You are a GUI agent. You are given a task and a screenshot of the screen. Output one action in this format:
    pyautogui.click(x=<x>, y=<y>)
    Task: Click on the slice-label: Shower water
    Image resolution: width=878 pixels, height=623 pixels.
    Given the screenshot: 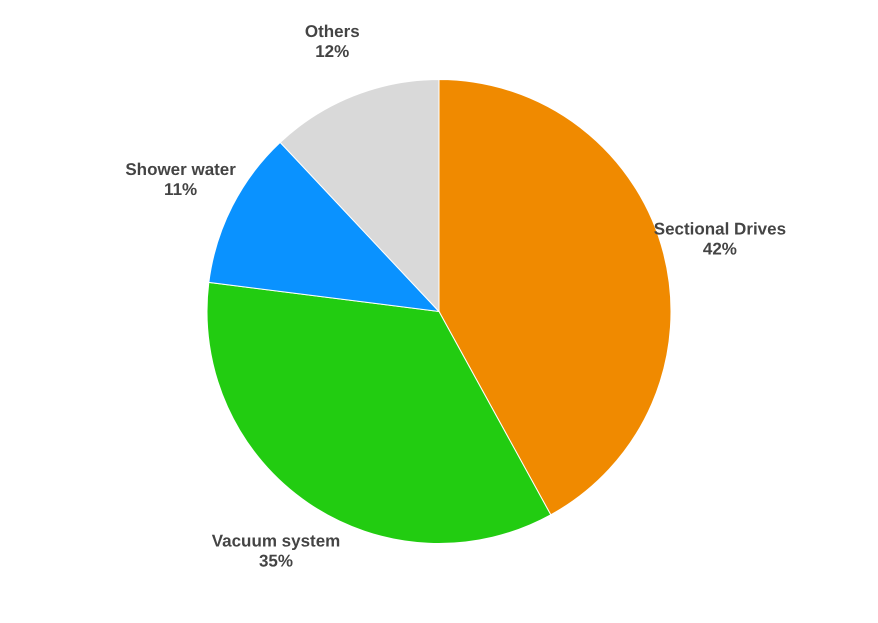 What is the action you would take?
    pyautogui.click(x=180, y=169)
    